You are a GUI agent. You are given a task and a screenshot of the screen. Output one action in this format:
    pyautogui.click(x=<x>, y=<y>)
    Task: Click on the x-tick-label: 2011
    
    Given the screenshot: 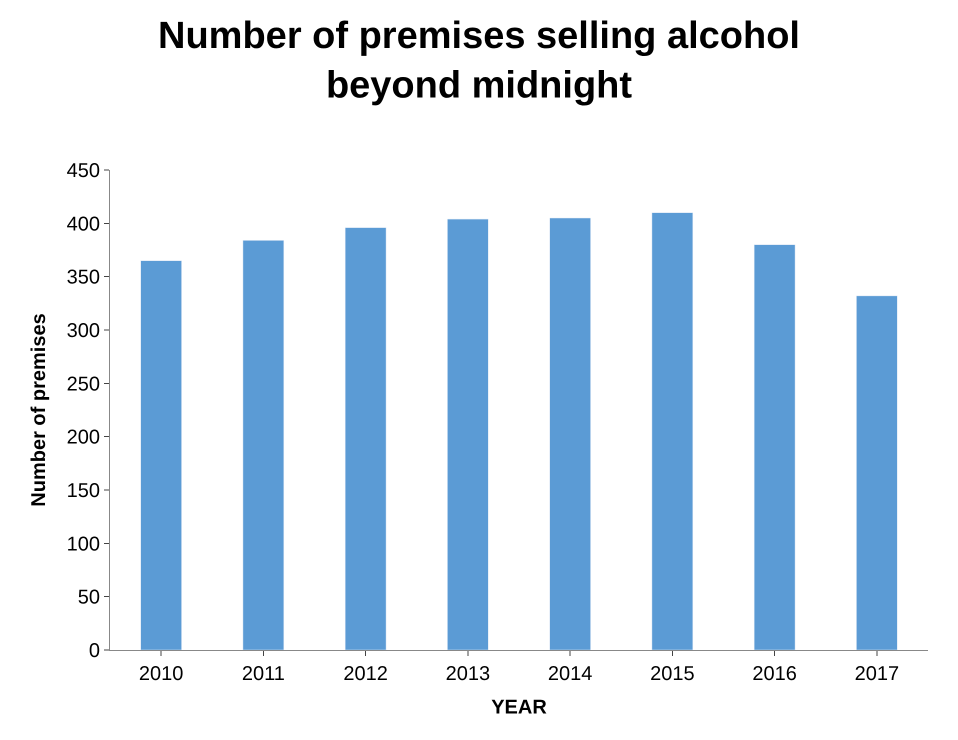 What is the action you would take?
    pyautogui.click(x=263, y=674)
    